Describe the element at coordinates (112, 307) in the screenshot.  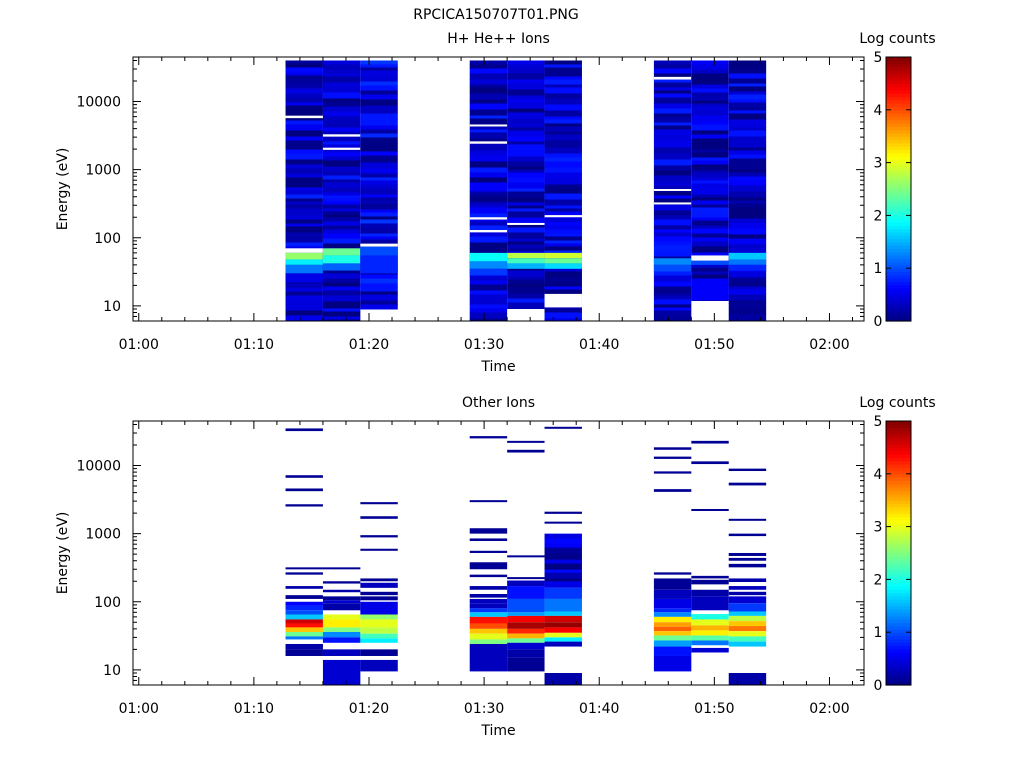
I see `y-tick-label: 10` at that location.